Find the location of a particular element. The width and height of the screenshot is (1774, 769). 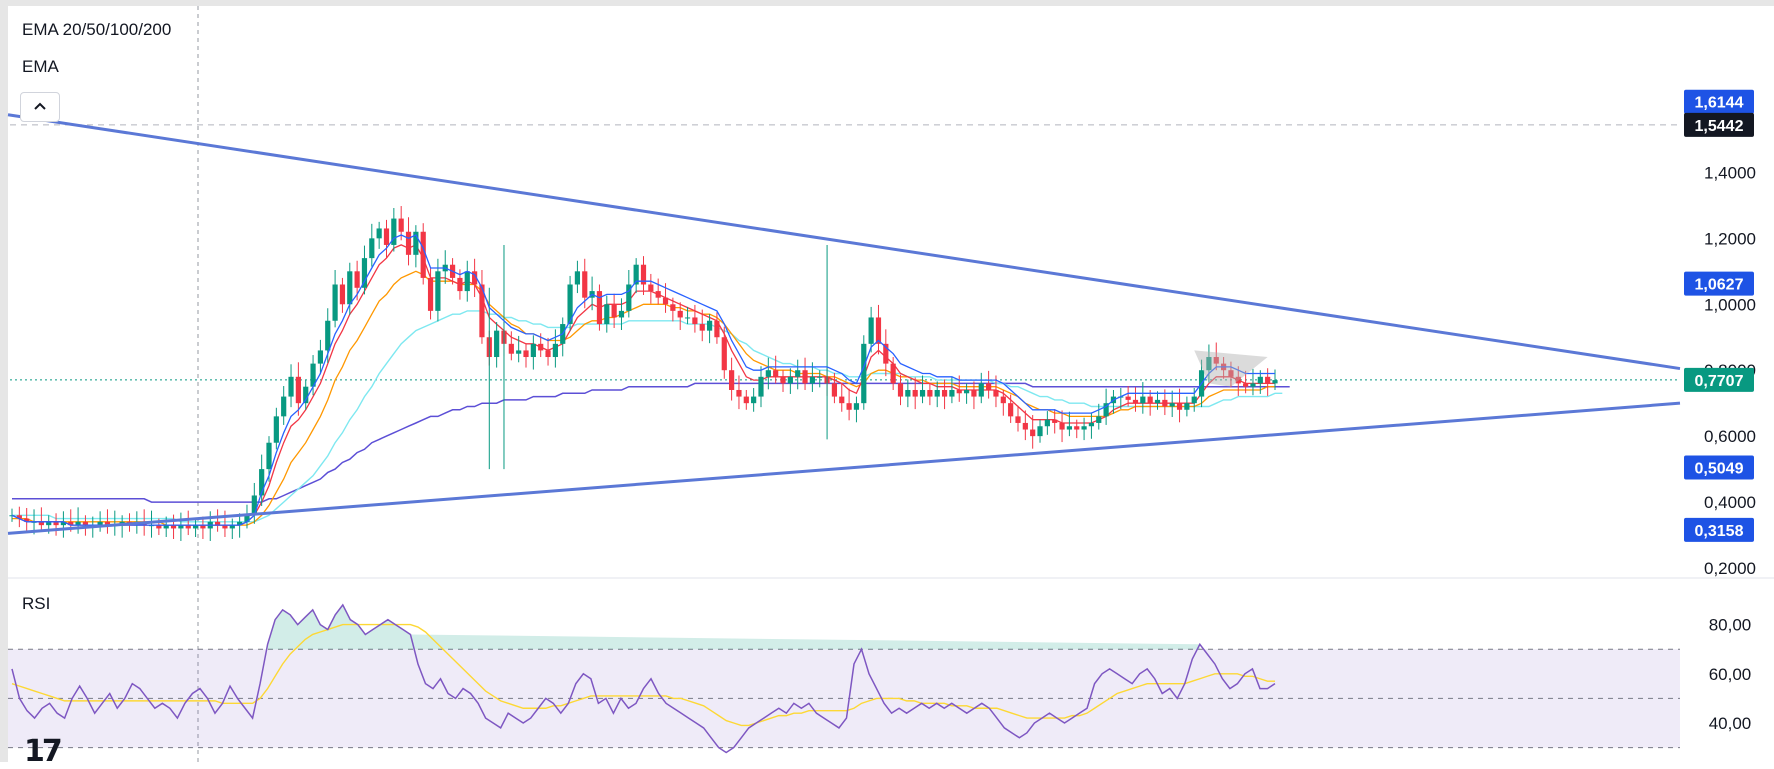

rsi-legend: RSI is located at coordinates (36, 603).